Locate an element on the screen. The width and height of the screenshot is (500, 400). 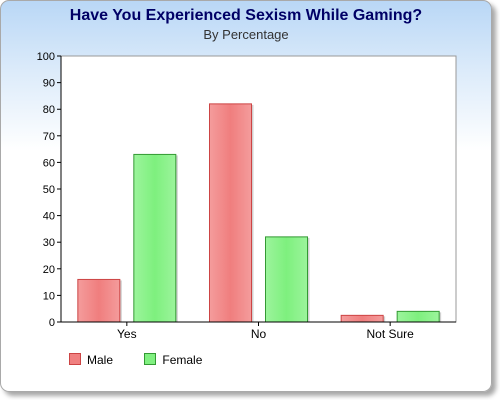
y-tick-label-70: 70 is located at coordinates (49, 137).